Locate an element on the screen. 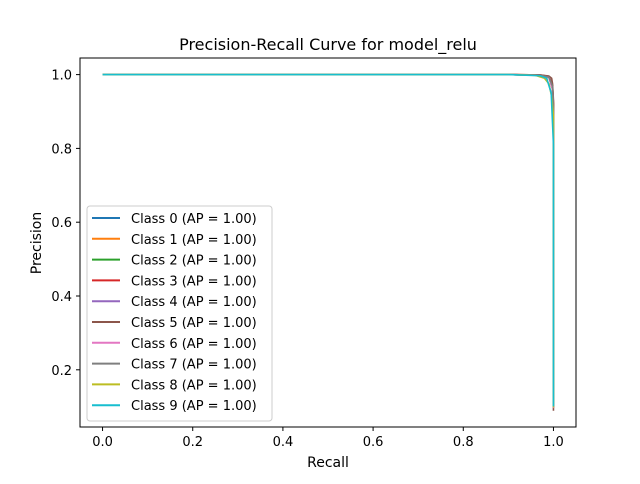 Image resolution: width=640 pixels, height=484 pixels. legend-label-class-3: Class 3 (AP = 1.00) is located at coordinates (194, 281).